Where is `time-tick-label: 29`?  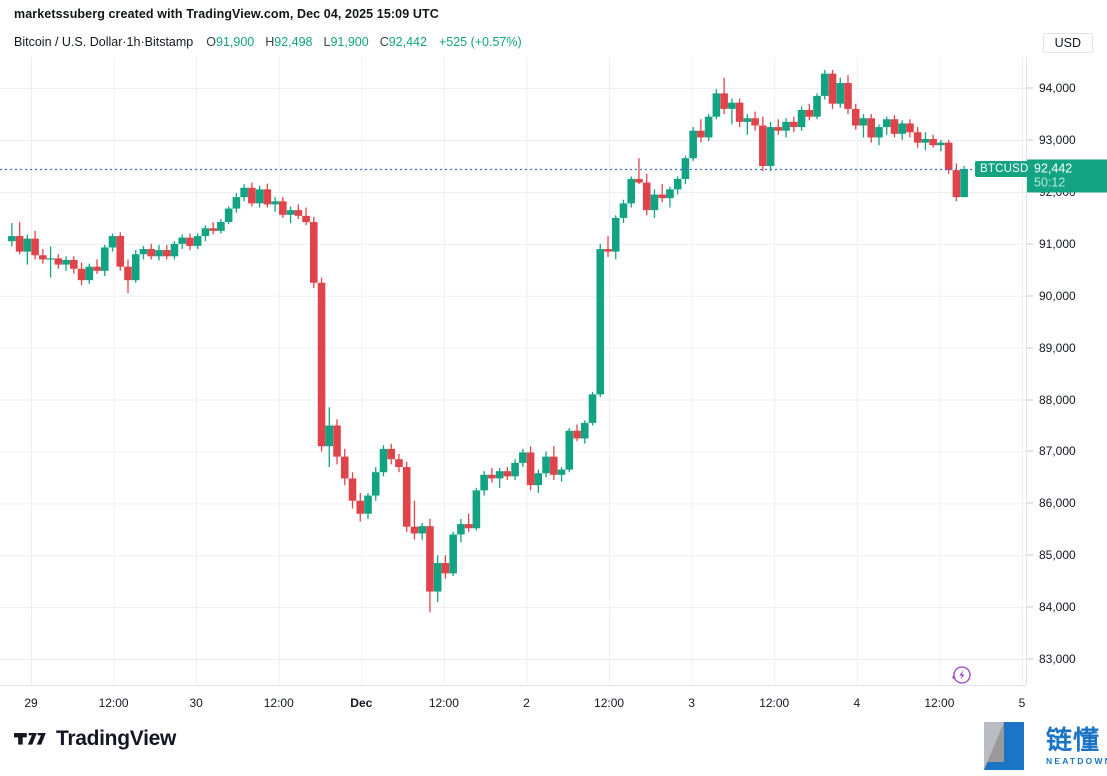
time-tick-label: 29 is located at coordinates (31, 703).